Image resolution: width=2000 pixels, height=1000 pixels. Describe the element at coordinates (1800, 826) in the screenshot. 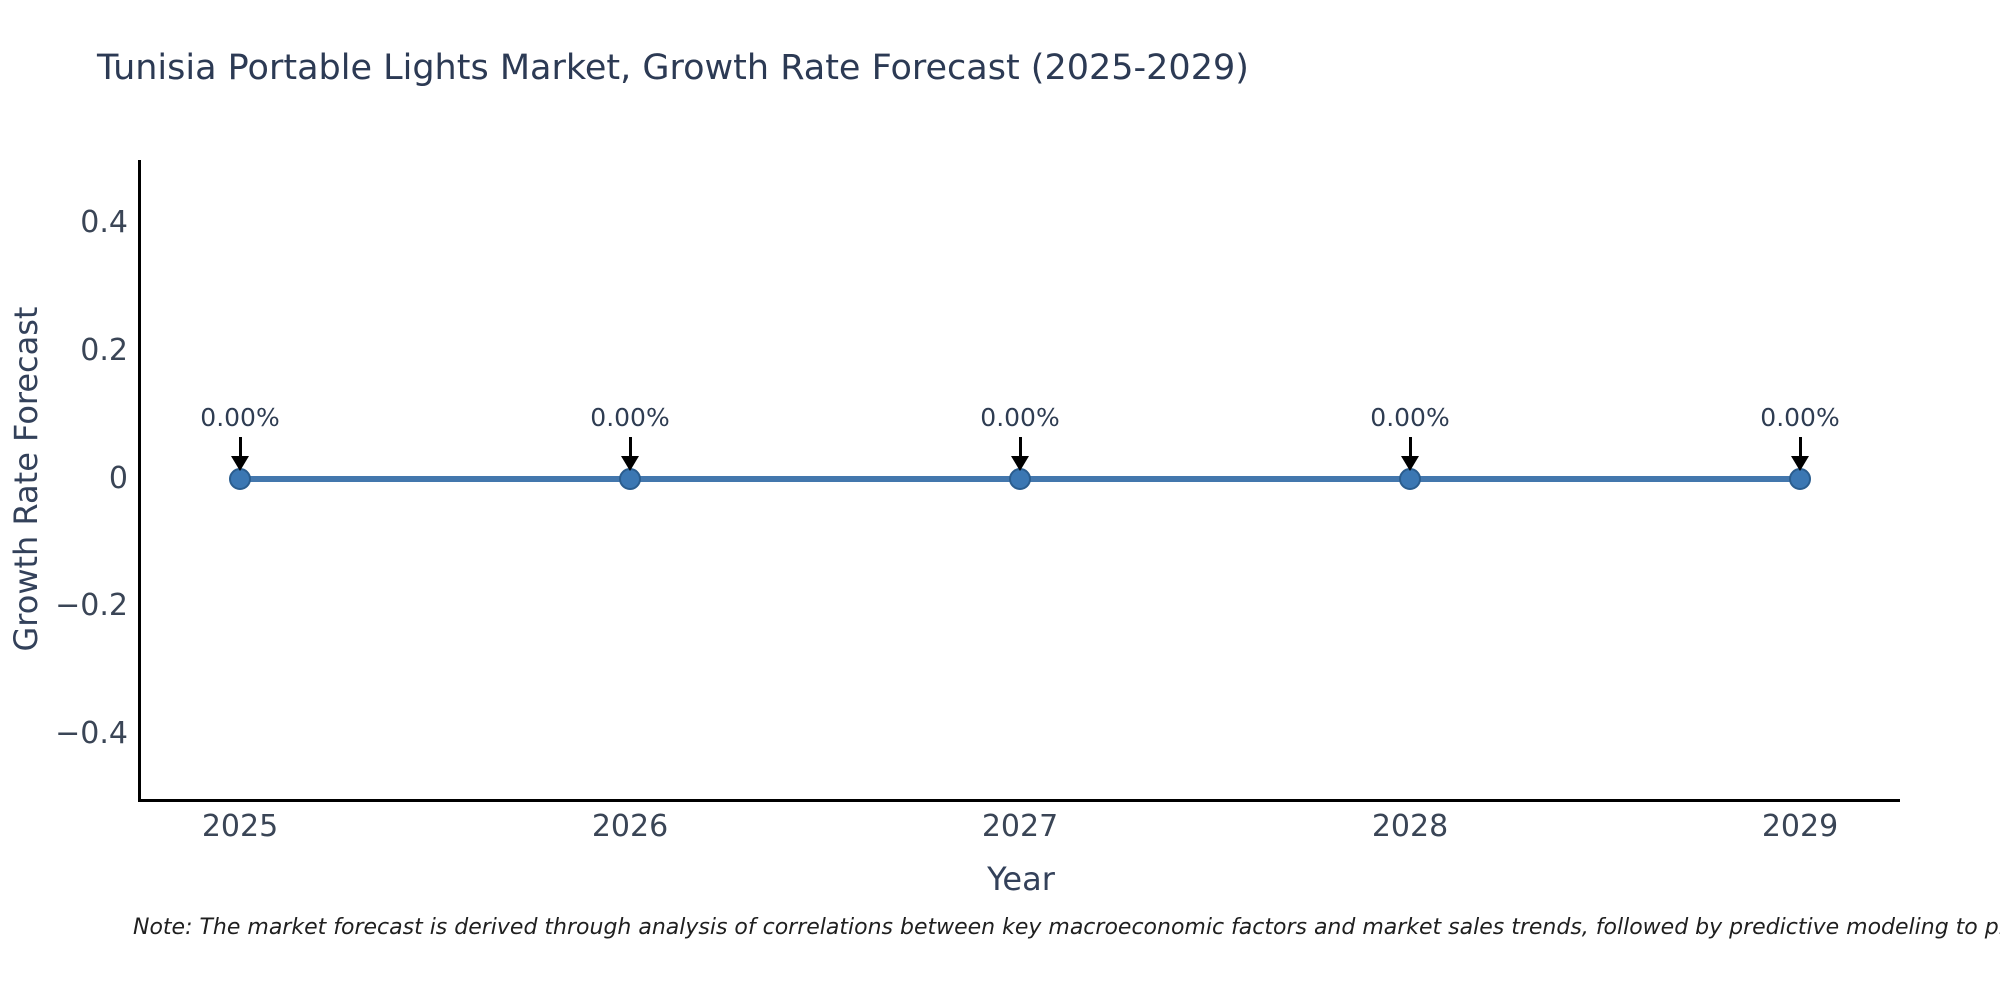

I see `x-tick-label: 2029` at that location.